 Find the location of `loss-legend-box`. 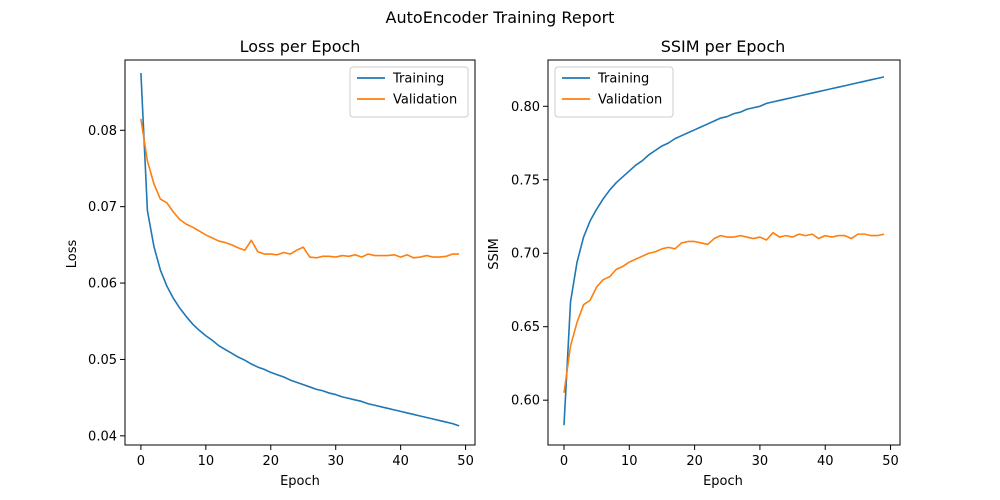

loss-legend-box is located at coordinates (409, 92).